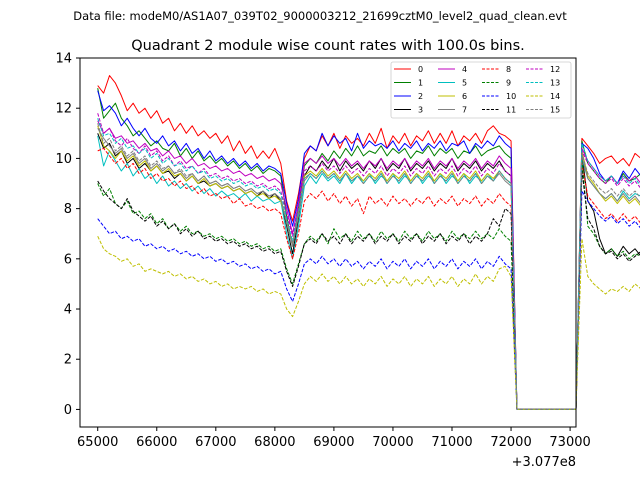 The image size is (640, 480). Describe the element at coordinates (555, 69) in the screenshot. I see `legend-label-12: 12` at that location.